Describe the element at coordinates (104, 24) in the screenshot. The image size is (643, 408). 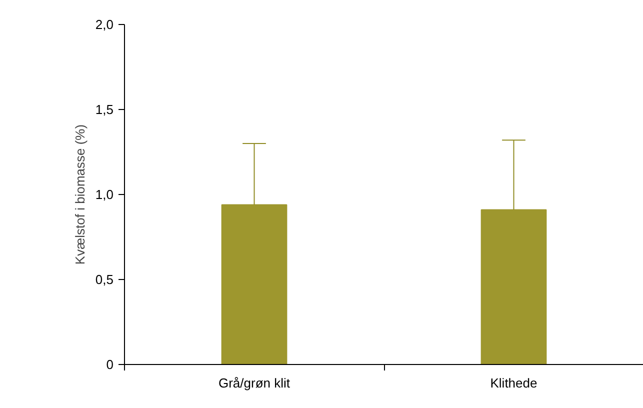
I see `y-tick-label: 2,0` at that location.